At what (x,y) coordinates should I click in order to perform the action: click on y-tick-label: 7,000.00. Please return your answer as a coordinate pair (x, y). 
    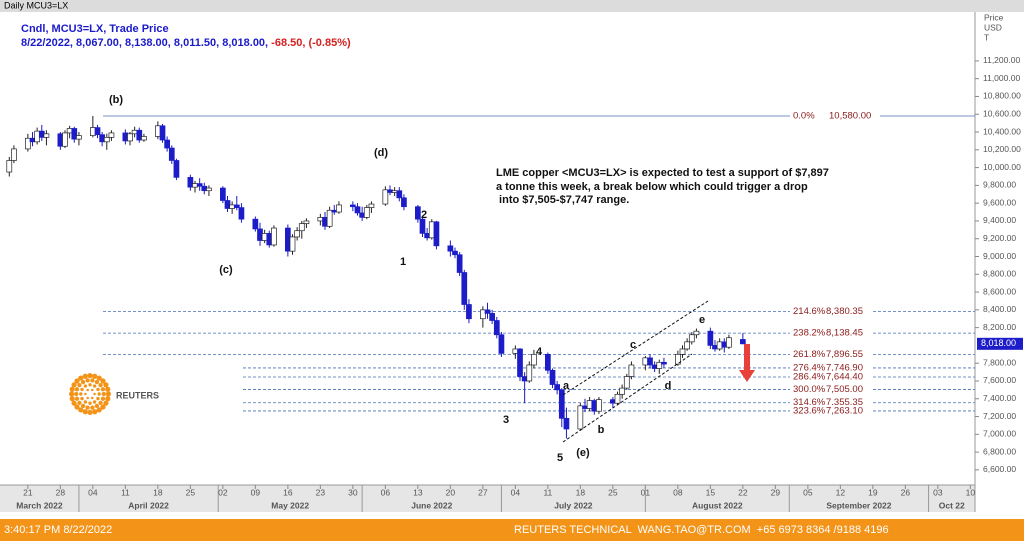
    Looking at the image, I should click on (999, 434).